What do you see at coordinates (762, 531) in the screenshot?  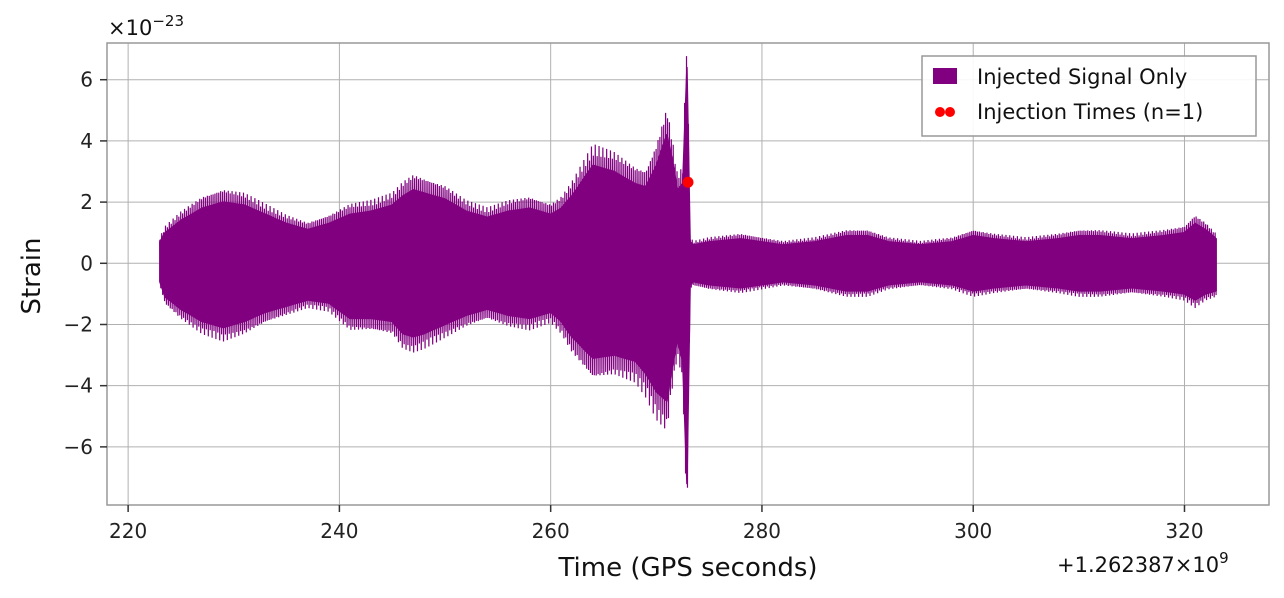 I see `x-tick-label: 280` at bounding box center [762, 531].